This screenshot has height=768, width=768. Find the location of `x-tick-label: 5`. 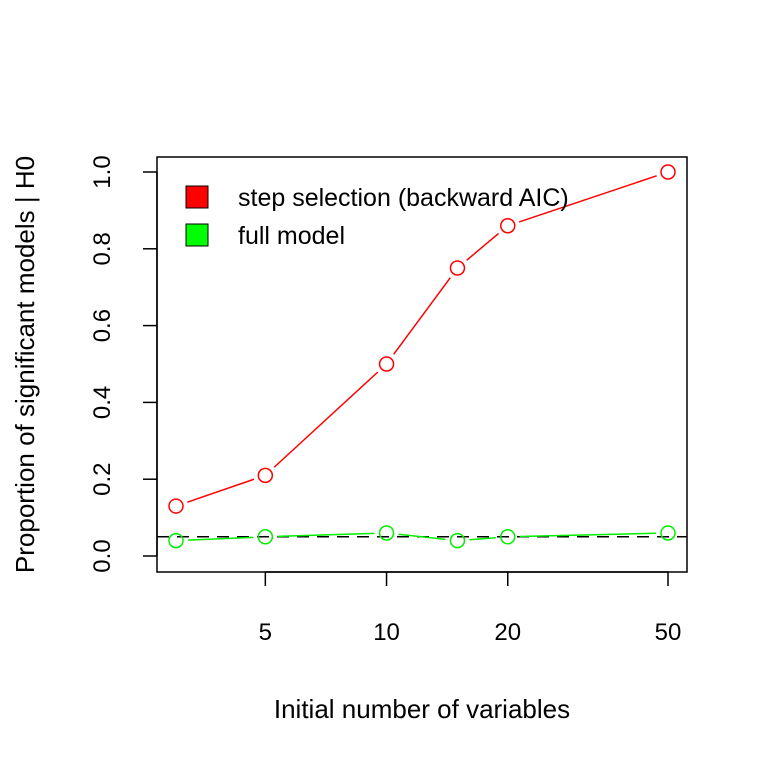

x-tick-label: 5 is located at coordinates (265, 632).